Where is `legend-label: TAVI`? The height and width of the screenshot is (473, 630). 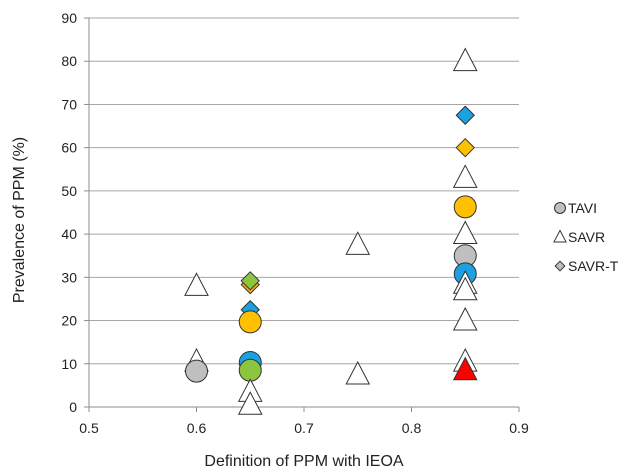
legend-label: TAVI is located at coordinates (582, 208).